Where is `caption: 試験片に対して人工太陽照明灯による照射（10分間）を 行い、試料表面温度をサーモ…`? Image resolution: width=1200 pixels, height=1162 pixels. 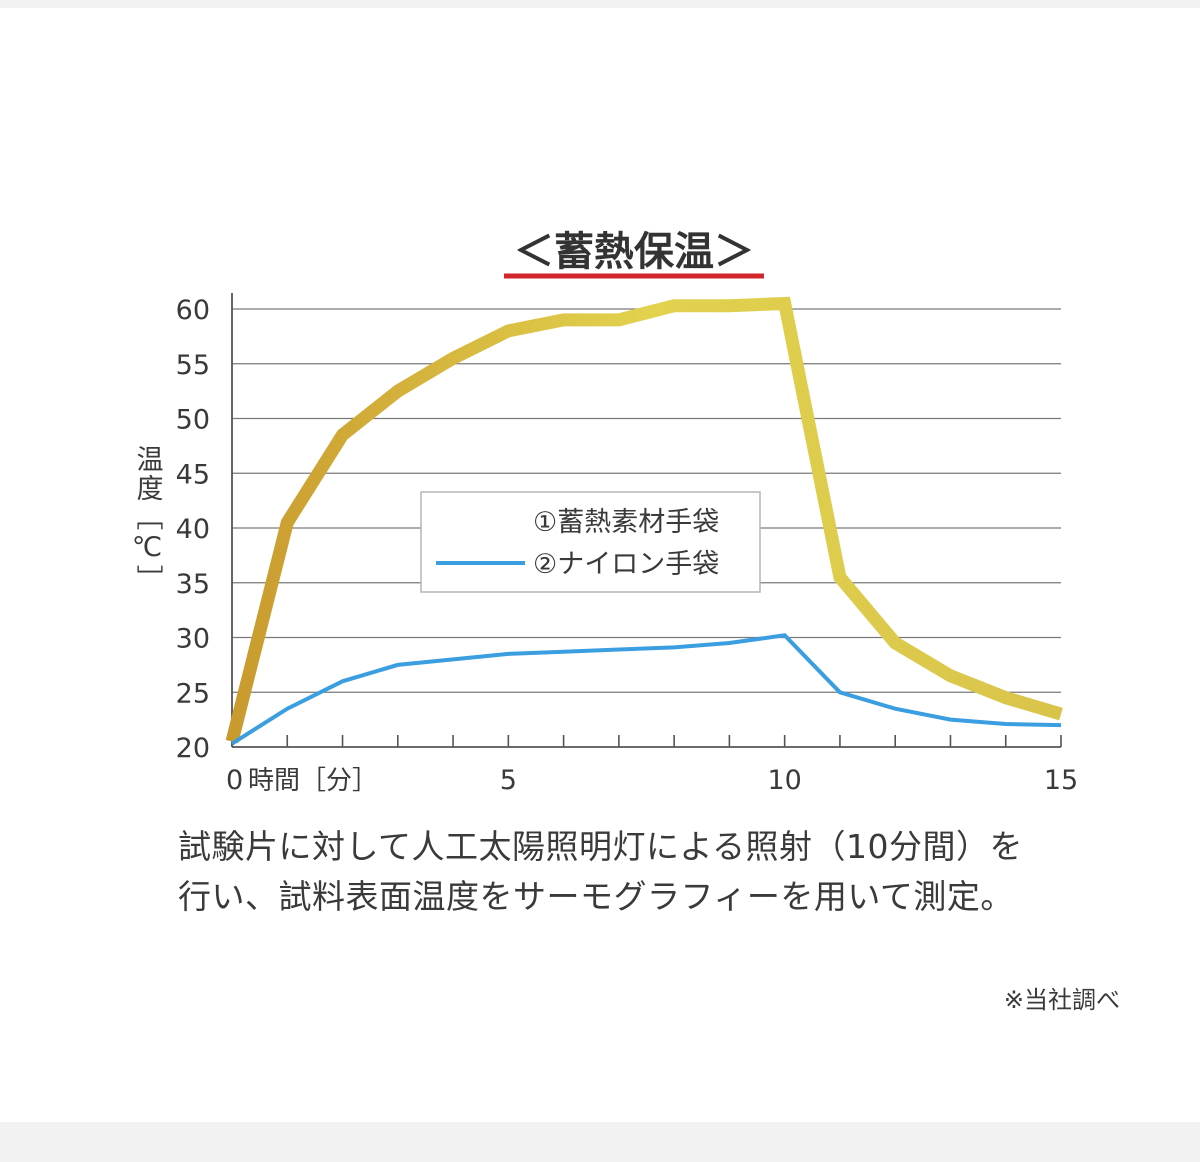
caption: 試験片に対して人工太陽照明灯による照射（10分間）を 行い、試料表面温度をサーモ… is located at coordinates (658, 872).